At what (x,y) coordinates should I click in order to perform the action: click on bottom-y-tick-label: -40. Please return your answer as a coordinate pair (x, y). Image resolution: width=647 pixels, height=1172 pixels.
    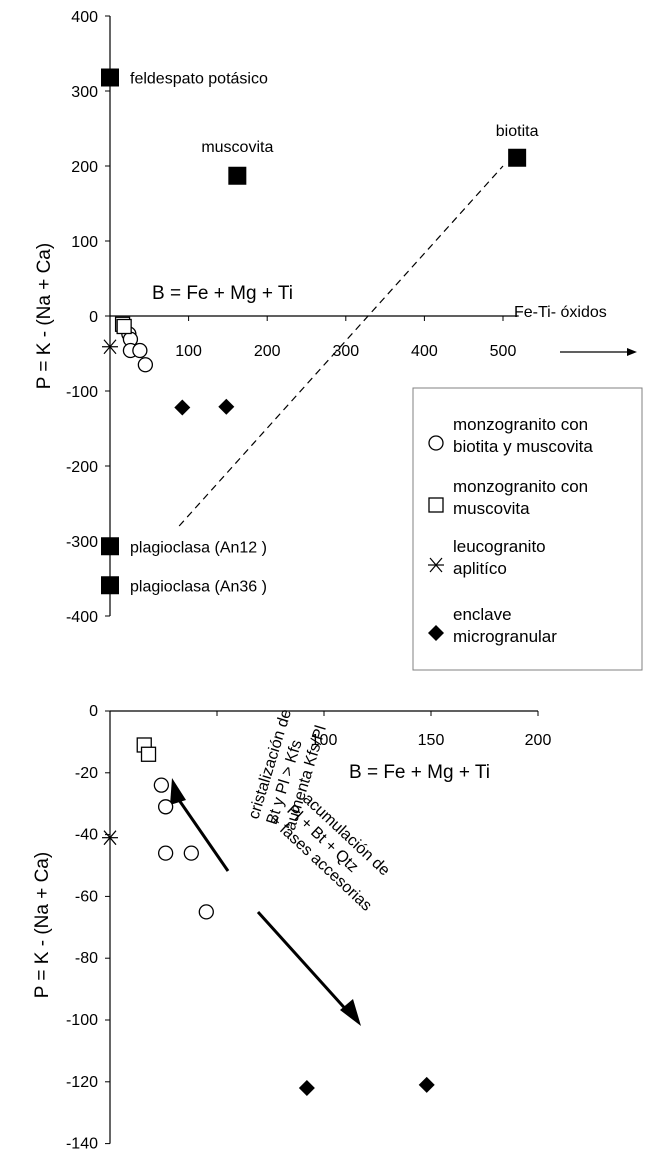
    Looking at the image, I should click on (86, 835).